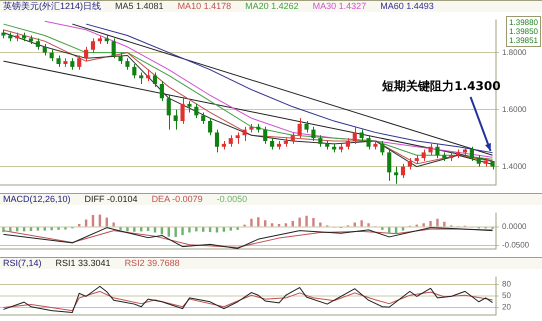  I want to click on text: RSI1 33.3041, so click(83, 263).